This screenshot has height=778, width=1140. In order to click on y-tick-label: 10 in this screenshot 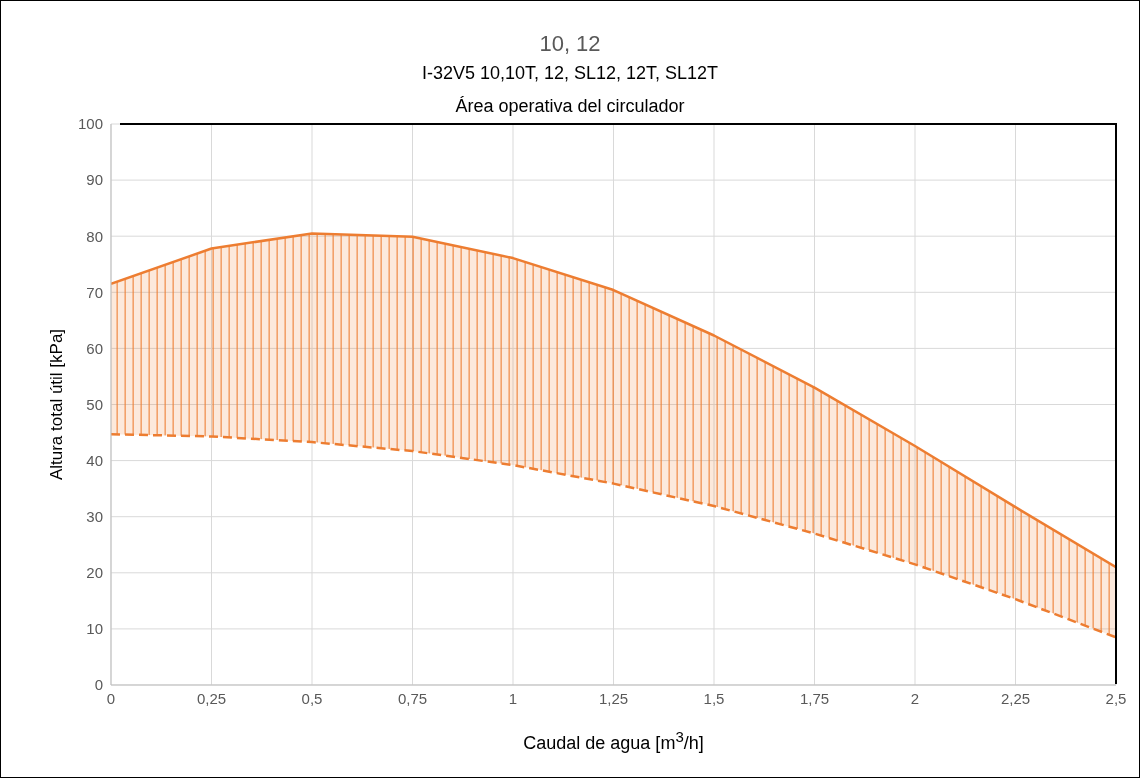, I will do `click(94, 629)`.